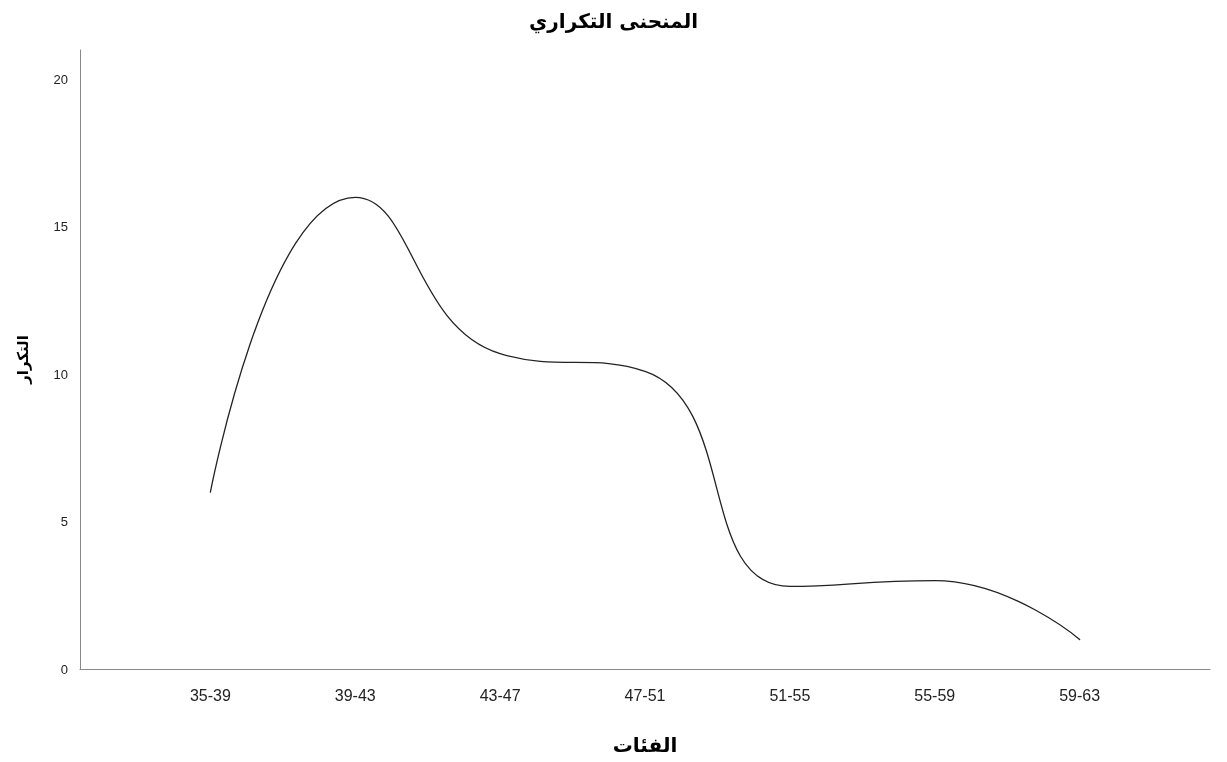  Describe the element at coordinates (64, 522) in the screenshot. I see `y-tick-label: 5` at that location.